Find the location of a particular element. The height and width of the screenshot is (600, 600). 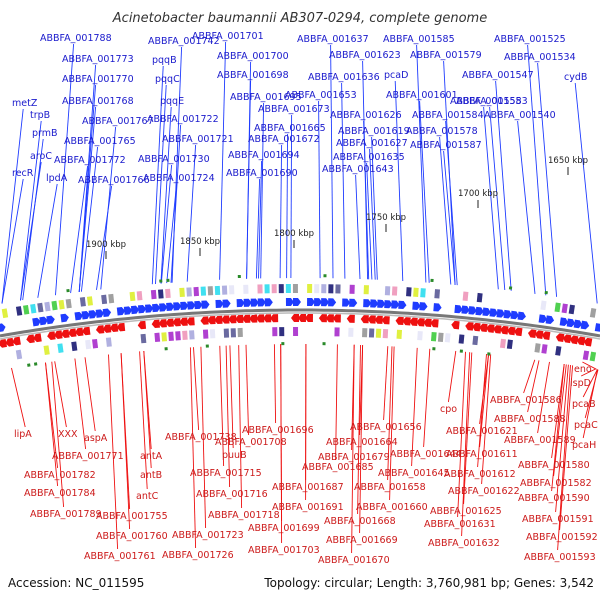

gene-label-bottom: puuB is located at coordinates (234, 455).